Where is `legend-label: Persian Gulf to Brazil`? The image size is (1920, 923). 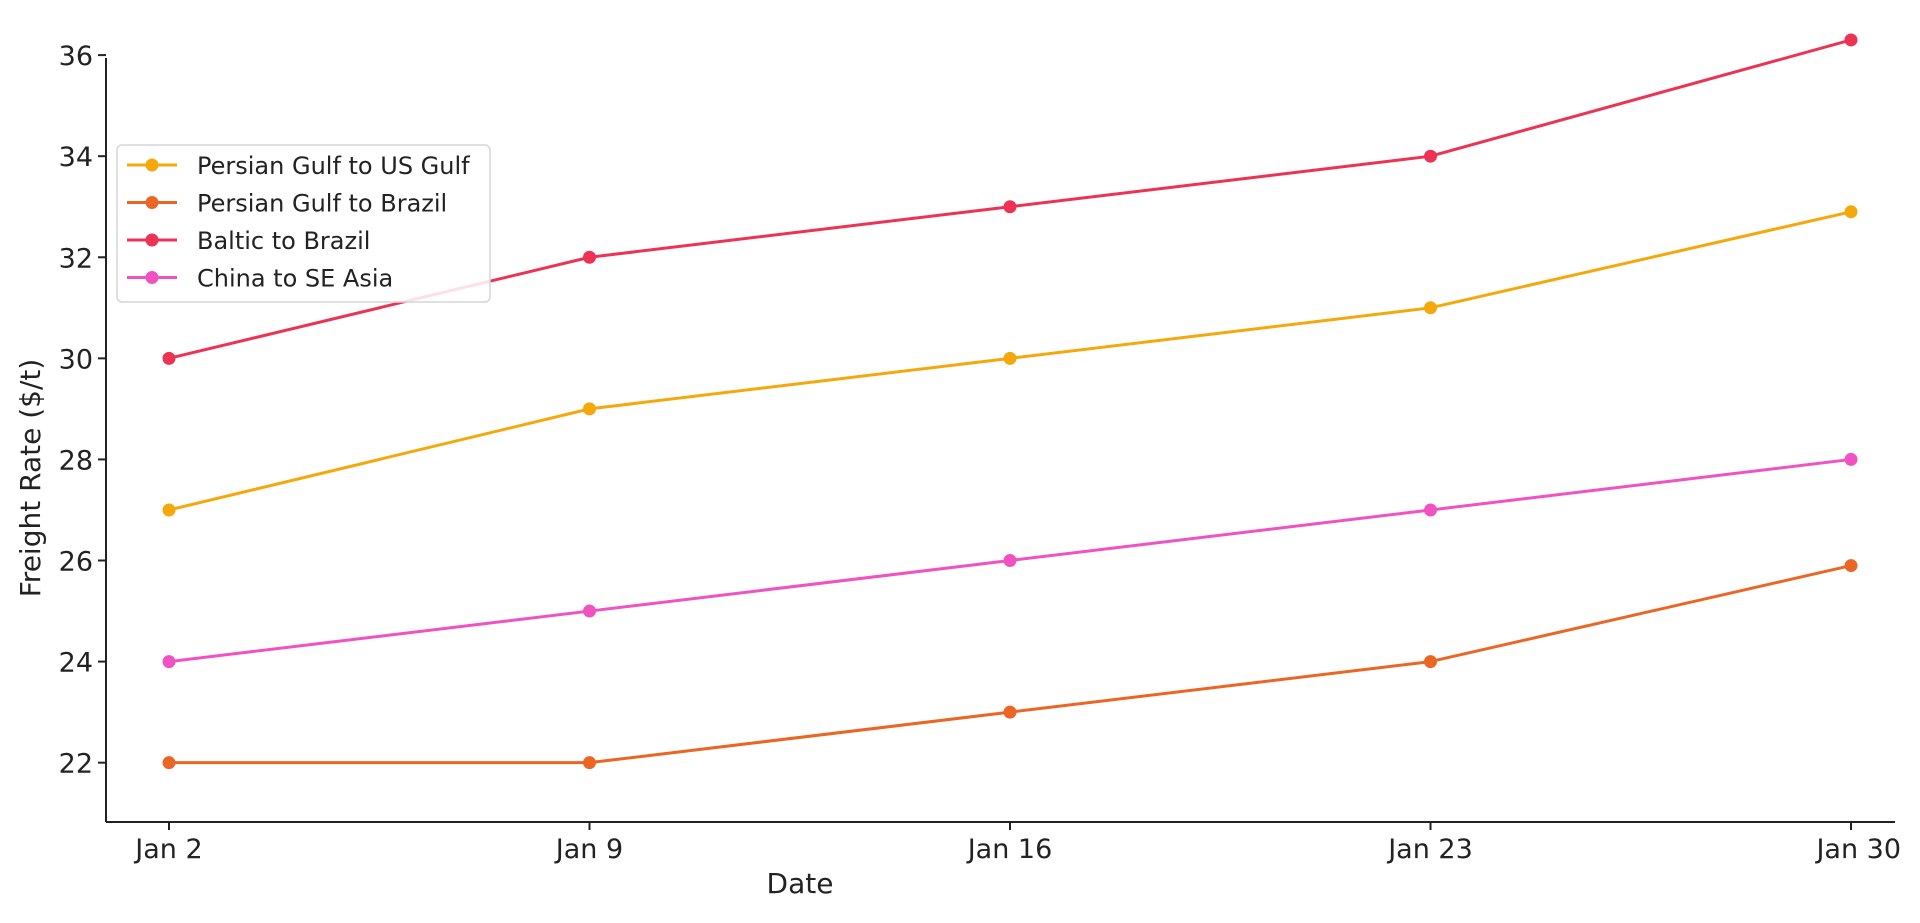
legend-label: Persian Gulf to Brazil is located at coordinates (322, 204).